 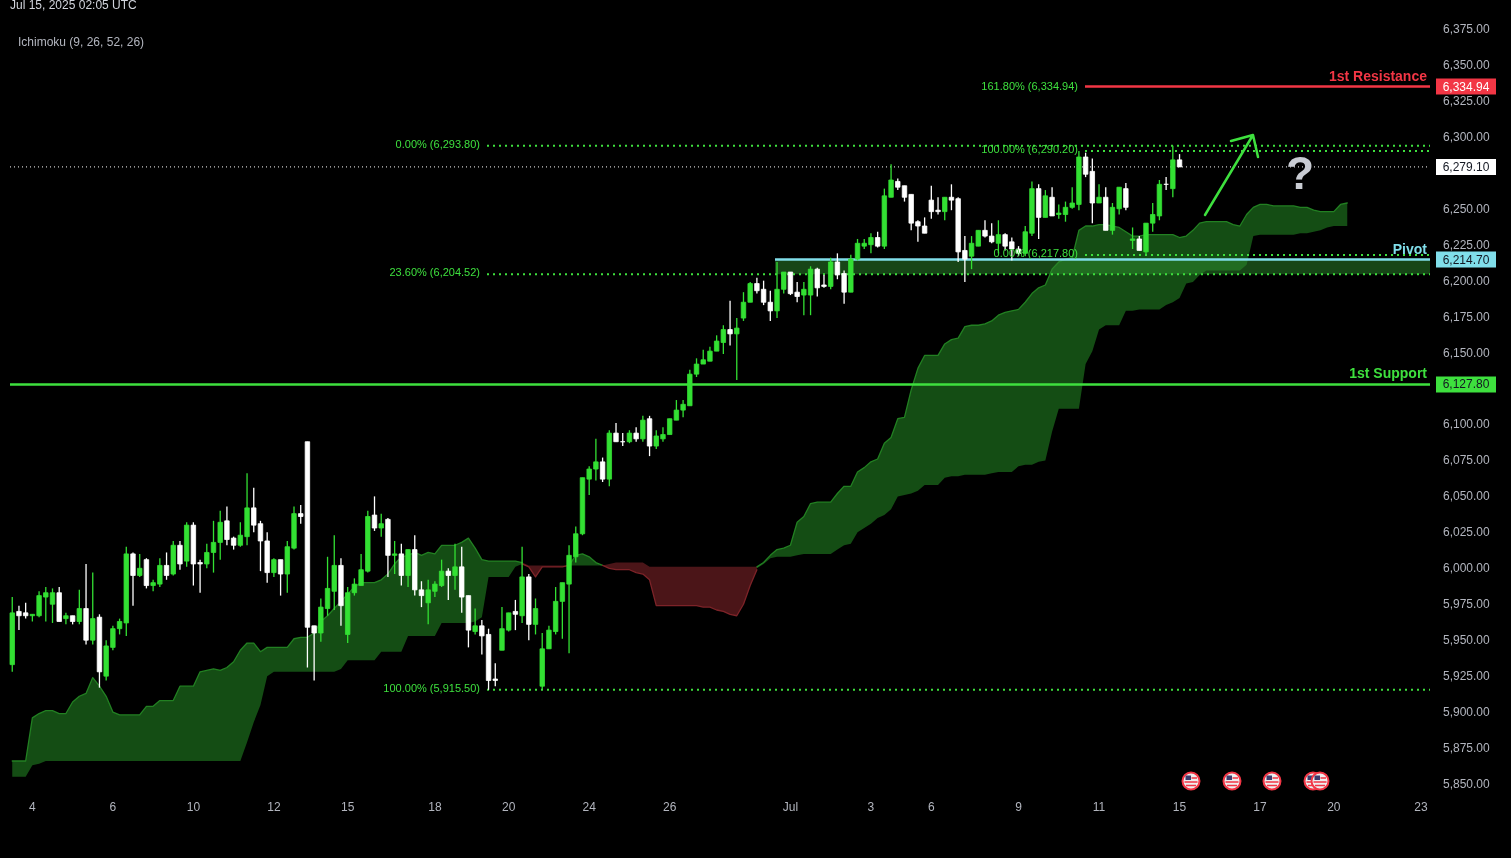 I want to click on y-tick-label: 6,225.00, so click(x=1467, y=244).